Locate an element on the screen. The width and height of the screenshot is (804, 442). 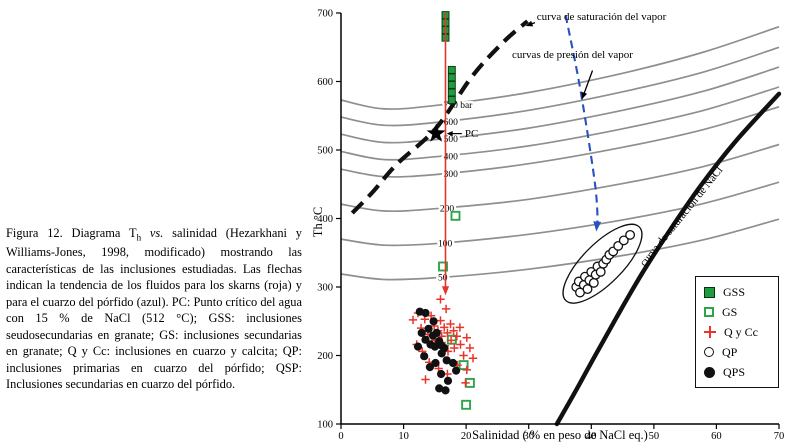
critical-point-label: PC is located at coordinates (471, 134).